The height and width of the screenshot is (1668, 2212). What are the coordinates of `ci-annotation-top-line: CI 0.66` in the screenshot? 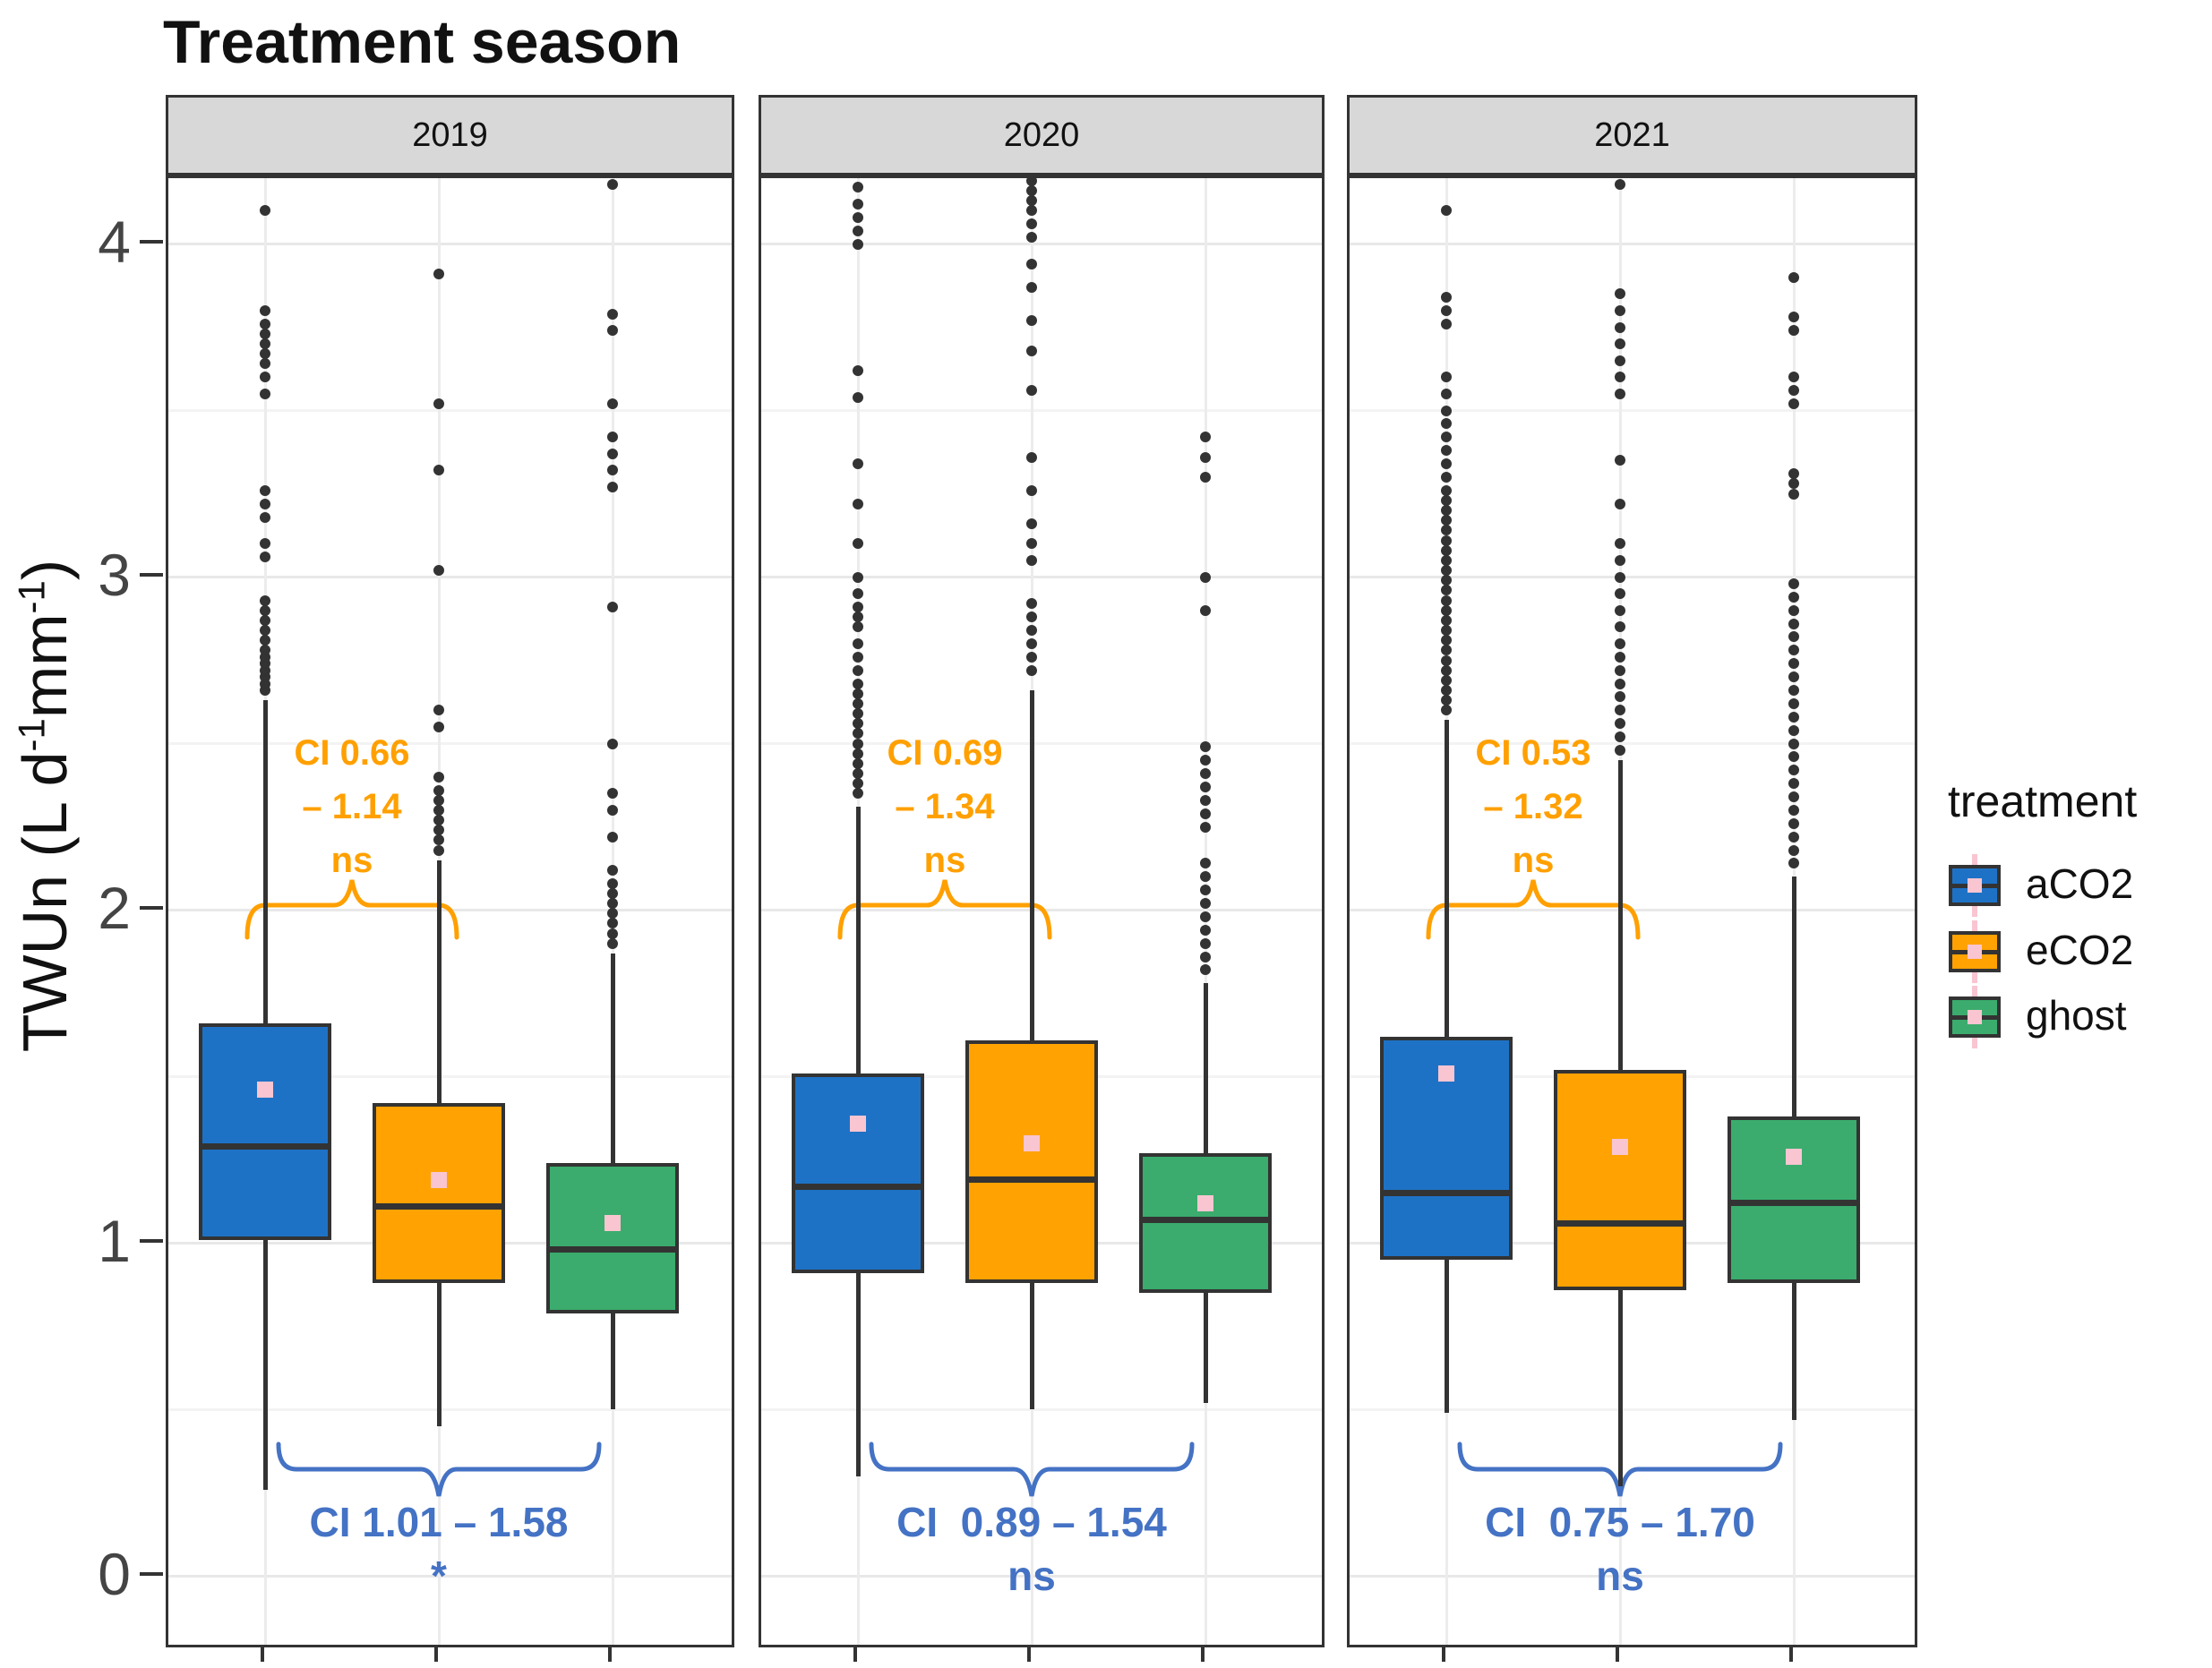 It's located at (352, 753).